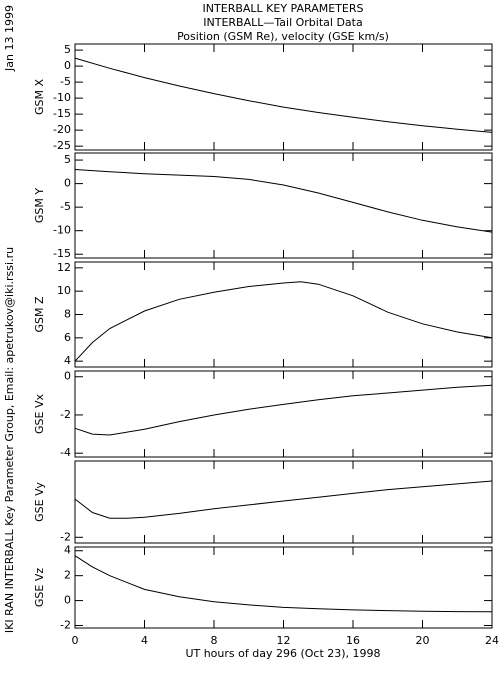 Image resolution: width=504 pixels, height=688 pixels. Describe the element at coordinates (353, 640) in the screenshot. I see `x-tick-label: 16` at that location.